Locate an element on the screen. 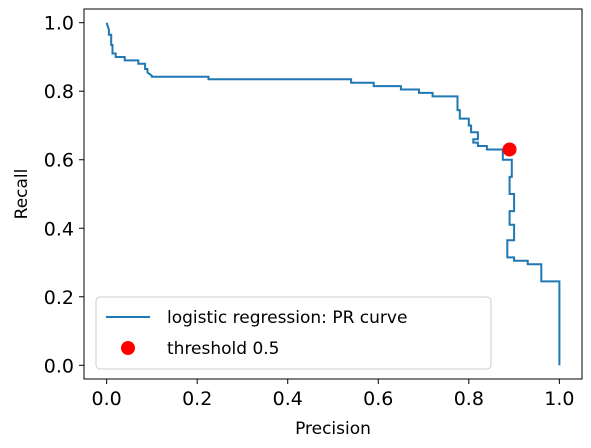 The height and width of the screenshot is (448, 591). legend-marker-swatch is located at coordinates (128, 348).